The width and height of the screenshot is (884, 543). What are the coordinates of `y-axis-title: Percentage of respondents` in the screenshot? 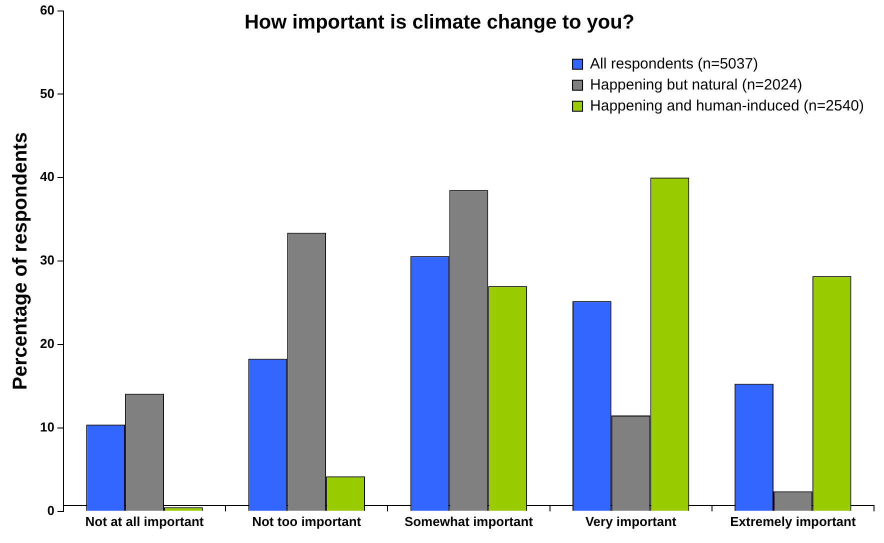 It's located at (21, 261).